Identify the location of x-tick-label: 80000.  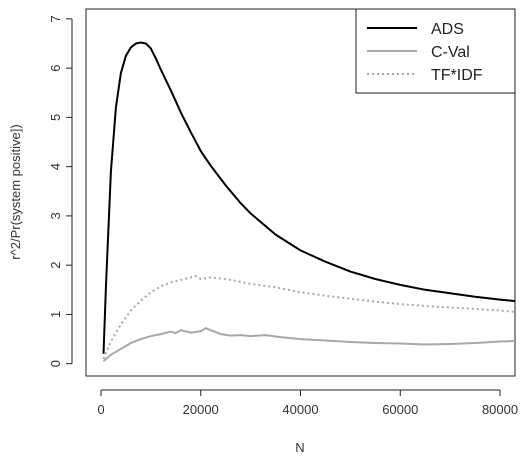
(500, 409).